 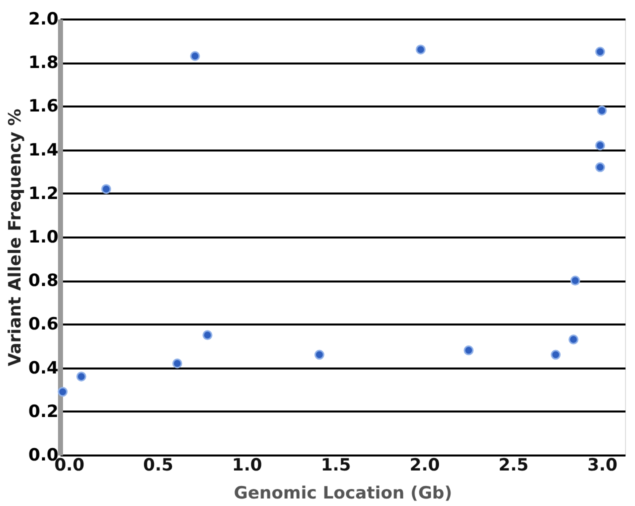 What do you see at coordinates (43, 368) in the screenshot?
I see `y-tick-label: 0.4` at bounding box center [43, 368].